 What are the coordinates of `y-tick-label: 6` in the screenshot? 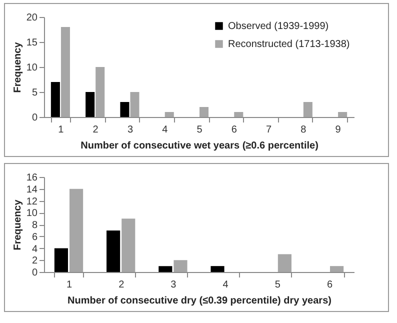 It's located at (35, 237).